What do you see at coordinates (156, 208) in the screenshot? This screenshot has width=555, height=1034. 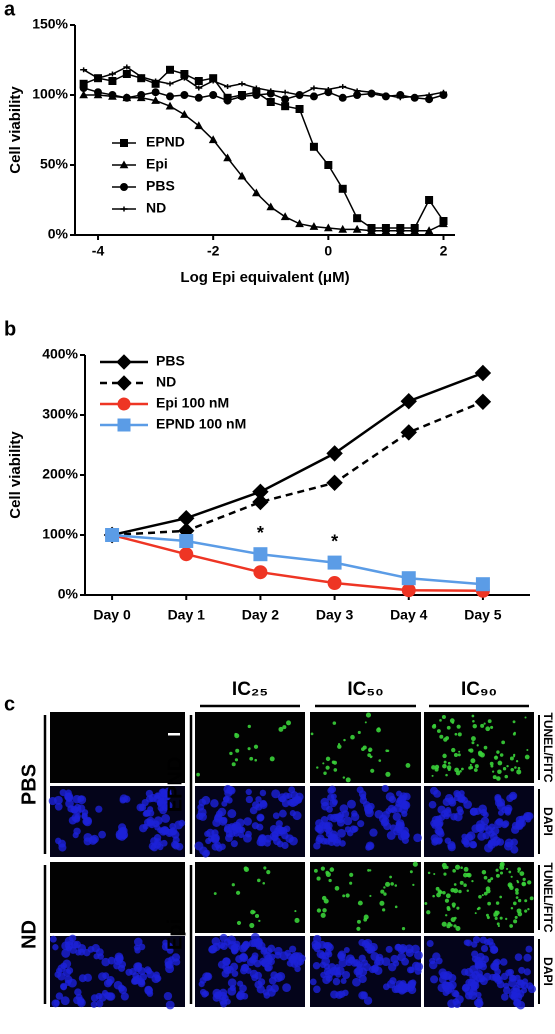 I see `legend-label: ND` at bounding box center [156, 208].